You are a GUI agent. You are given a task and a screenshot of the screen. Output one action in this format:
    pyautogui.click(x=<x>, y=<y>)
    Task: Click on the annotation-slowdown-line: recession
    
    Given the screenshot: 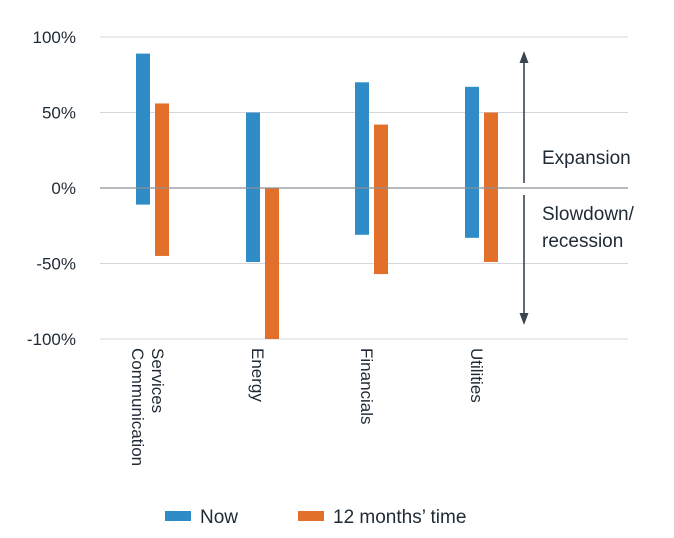 What is the action you would take?
    pyautogui.click(x=582, y=241)
    